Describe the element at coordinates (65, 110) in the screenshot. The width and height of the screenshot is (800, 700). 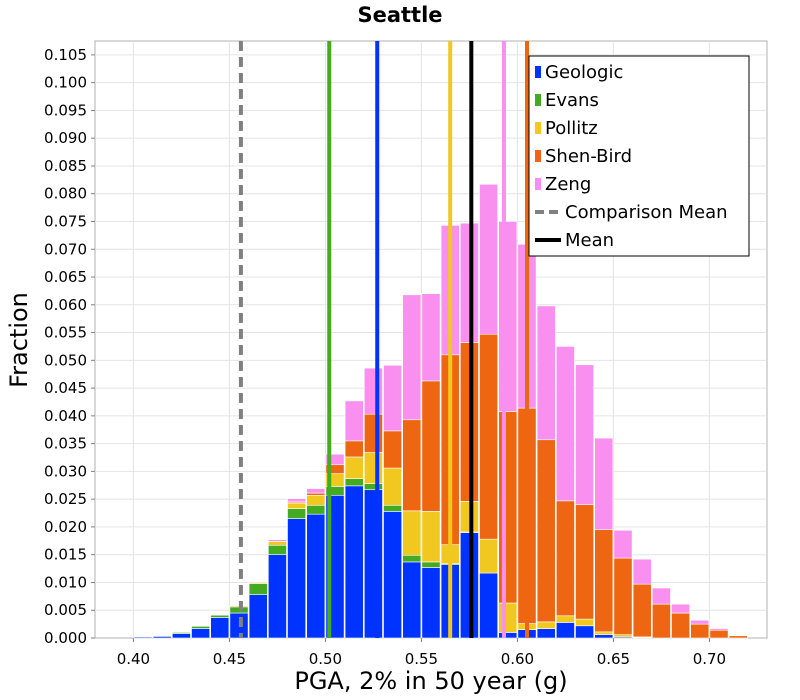
I see `y-tick-label: 0.095` at that location.